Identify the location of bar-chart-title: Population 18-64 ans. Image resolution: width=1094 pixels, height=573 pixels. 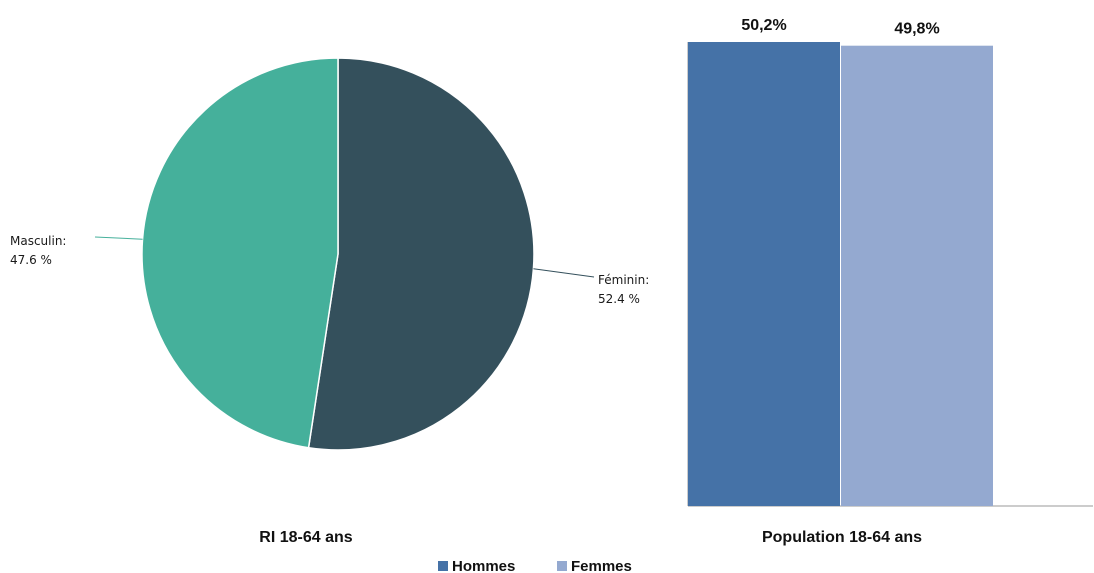
(842, 537).